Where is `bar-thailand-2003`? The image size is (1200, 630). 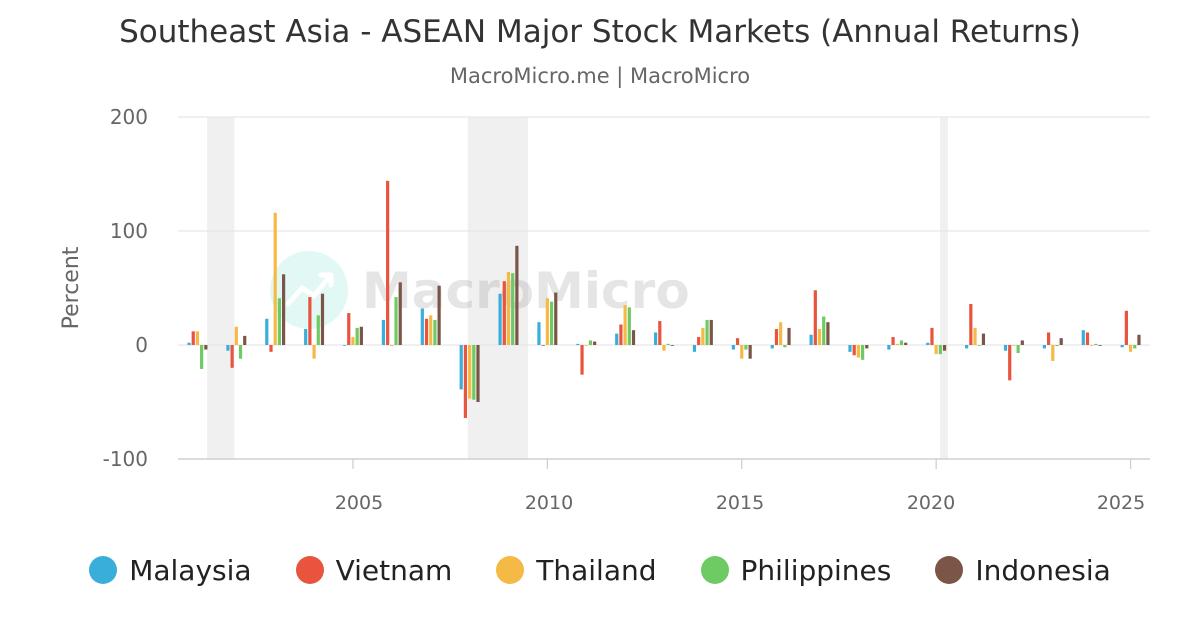
bar-thailand-2003 is located at coordinates (275, 278).